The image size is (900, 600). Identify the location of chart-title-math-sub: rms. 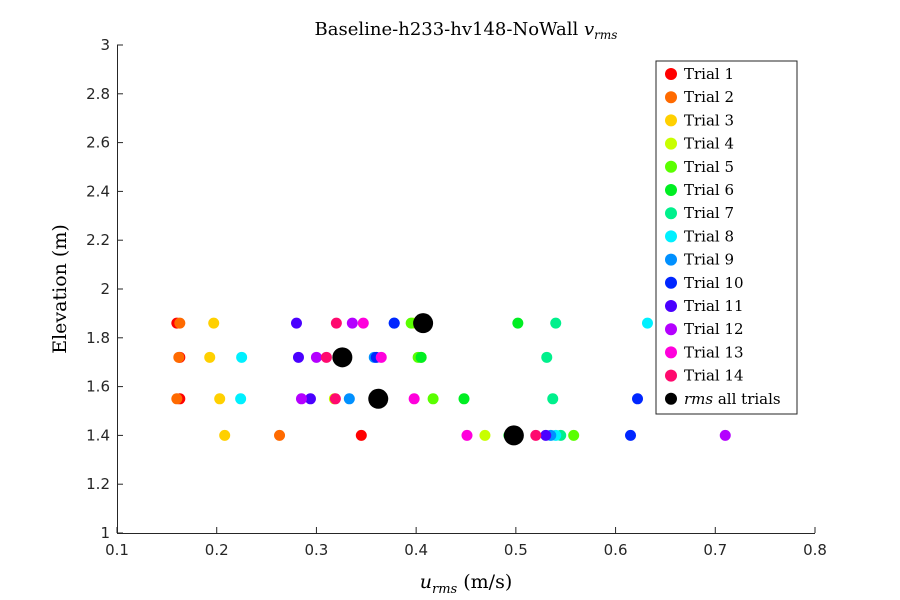
(605, 35).